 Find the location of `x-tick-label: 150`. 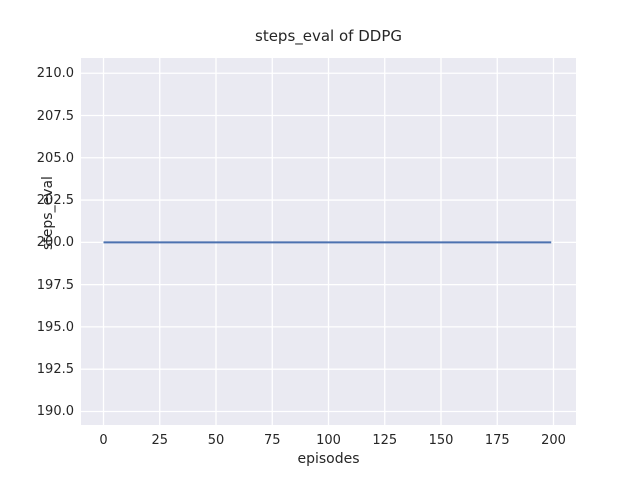

x-tick-label: 150 is located at coordinates (441, 440).